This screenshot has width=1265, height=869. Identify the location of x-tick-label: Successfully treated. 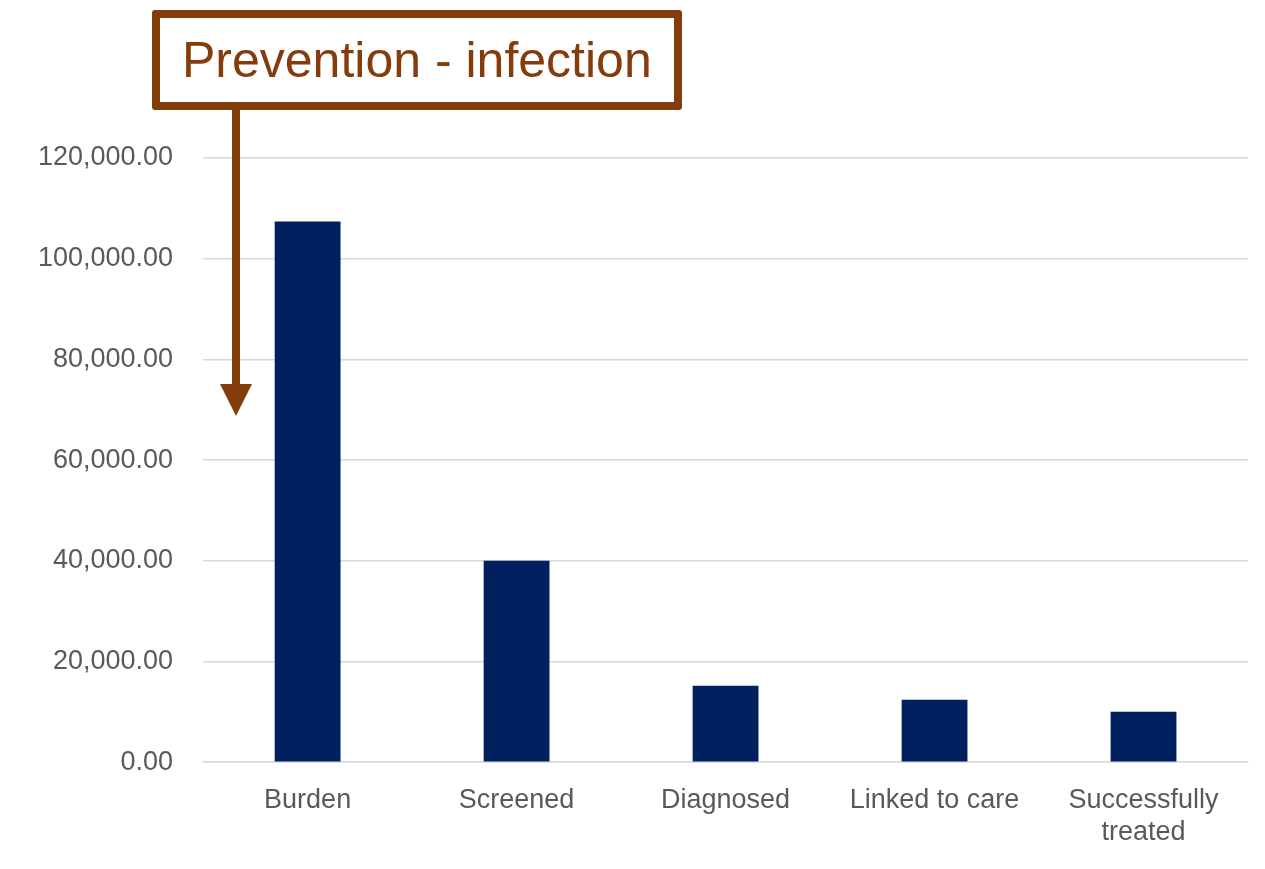
(1144, 815).